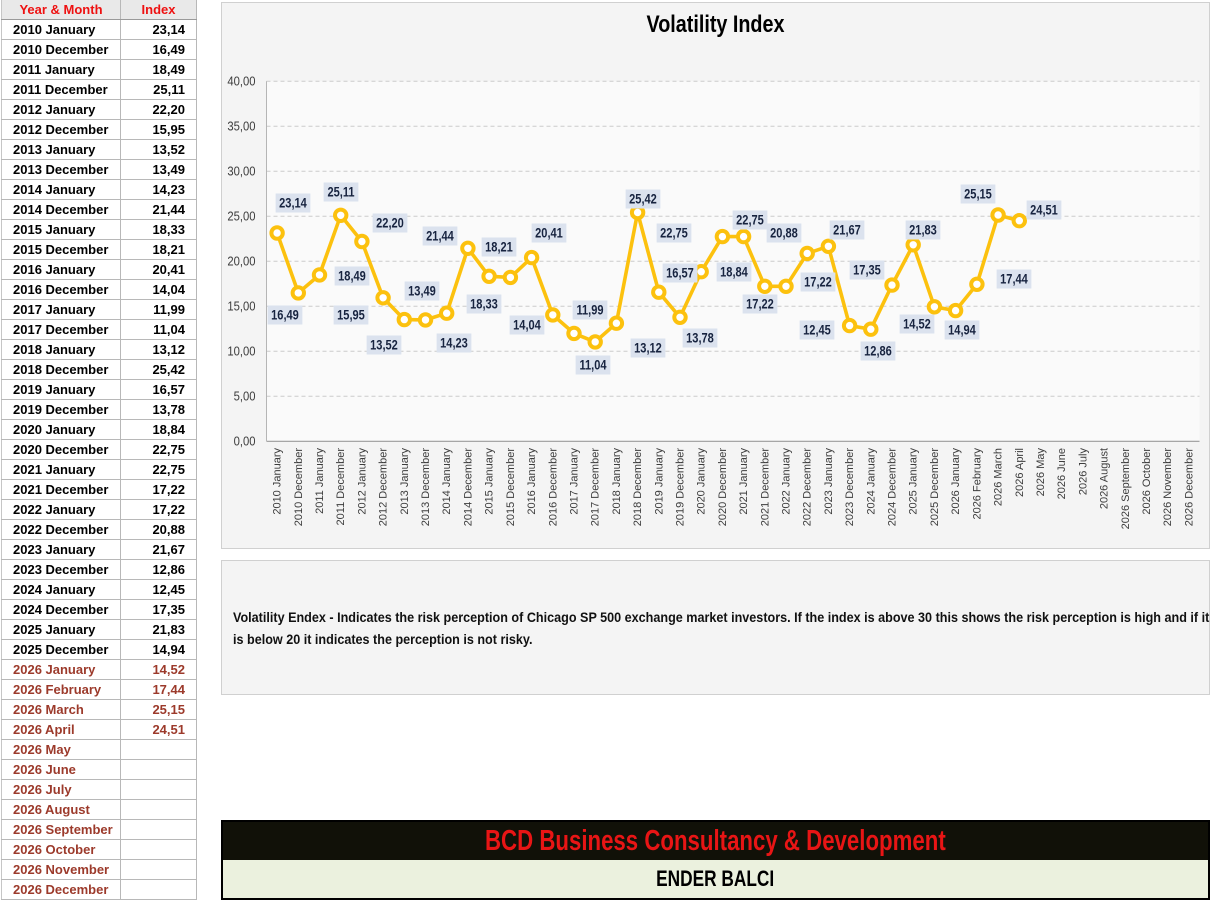 Image resolution: width=1212 pixels, height=901 pixels. What do you see at coordinates (723, 487) in the screenshot?
I see `svg-text: 2020 December` at bounding box center [723, 487].